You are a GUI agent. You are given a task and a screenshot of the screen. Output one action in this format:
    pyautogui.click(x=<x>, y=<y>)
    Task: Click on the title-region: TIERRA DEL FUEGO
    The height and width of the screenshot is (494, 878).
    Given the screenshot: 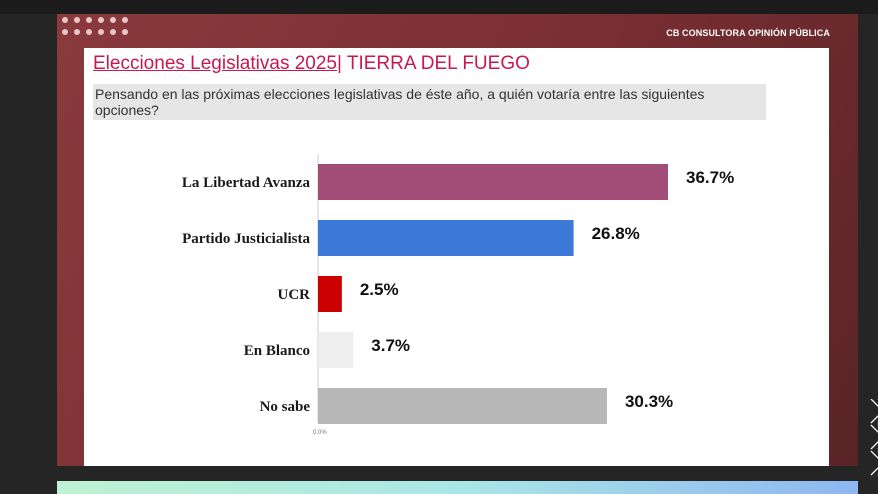 What is the action you would take?
    pyautogui.click(x=438, y=63)
    